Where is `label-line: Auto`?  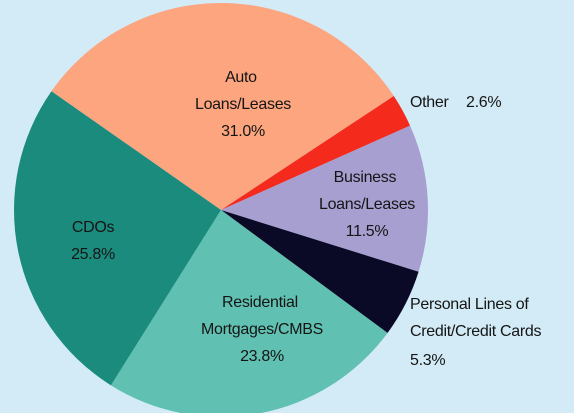
label-line: Auto is located at coordinates (243, 77).